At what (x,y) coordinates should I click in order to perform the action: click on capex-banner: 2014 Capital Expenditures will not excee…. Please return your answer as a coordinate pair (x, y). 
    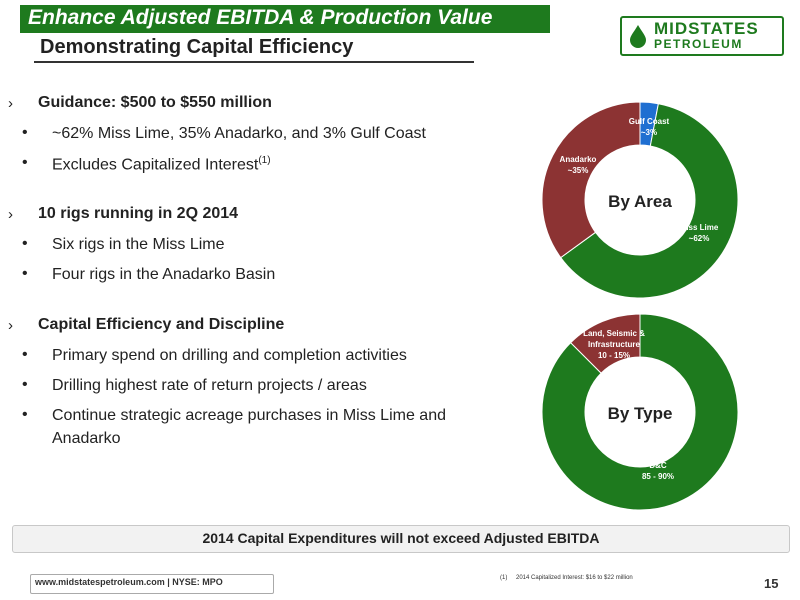
    Looking at the image, I should click on (401, 539).